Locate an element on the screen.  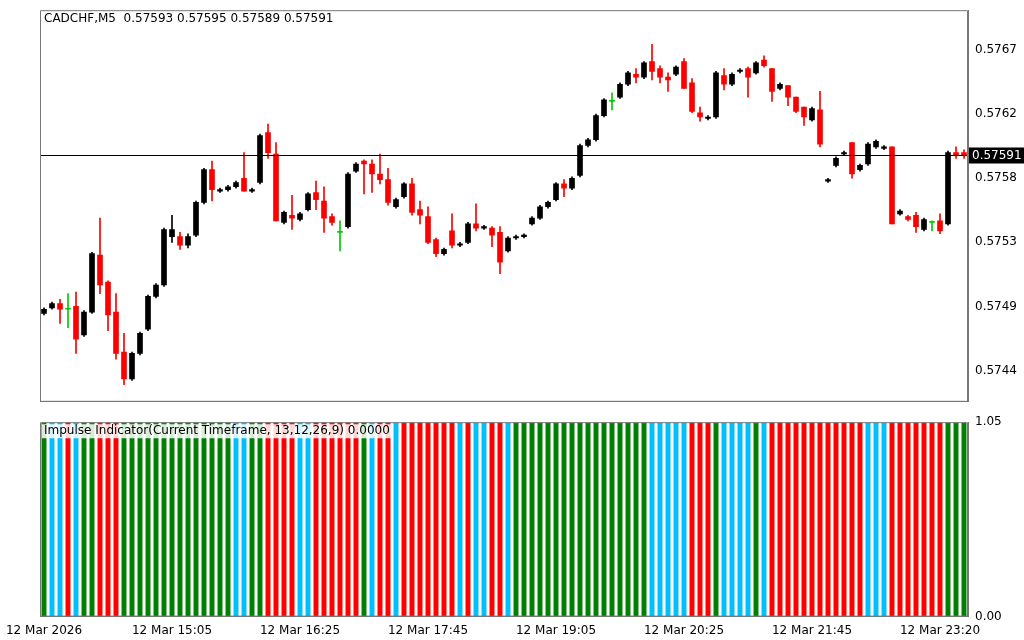
candlestick is located at coordinates (892, 185).